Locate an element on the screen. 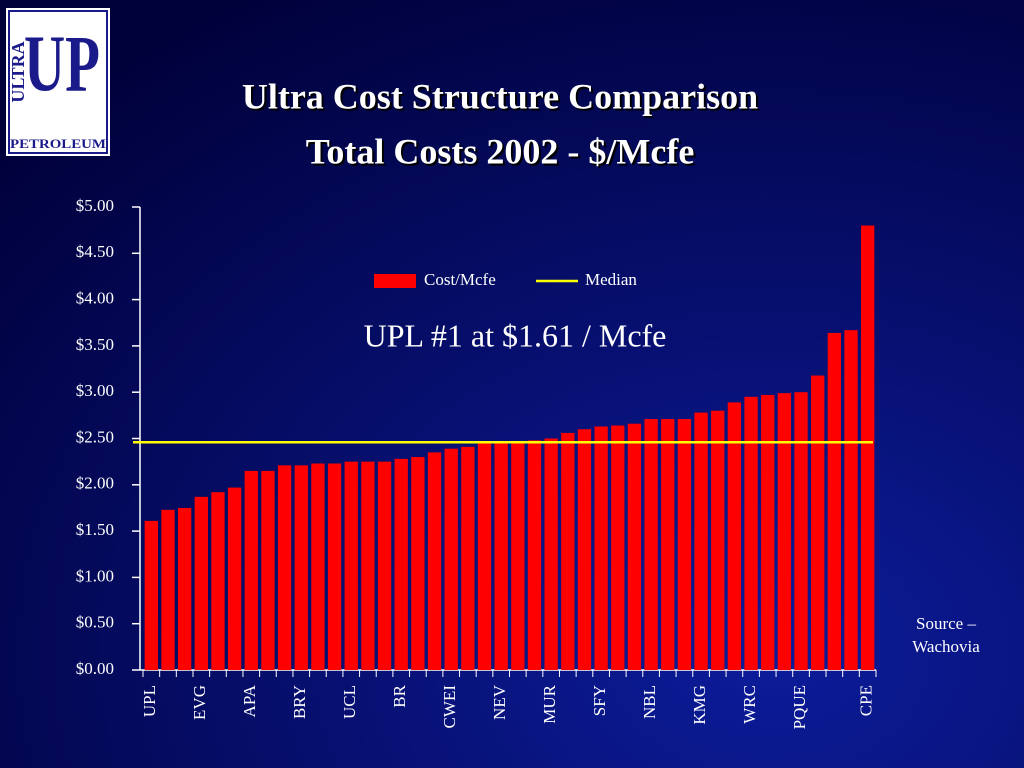  x-tick-label: NEV is located at coordinates (499, 702).